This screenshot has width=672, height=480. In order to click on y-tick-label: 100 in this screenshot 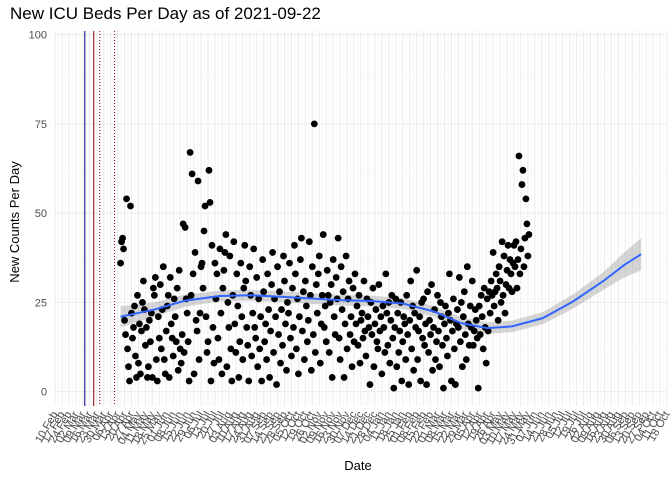, I will do `click(38, 36)`.